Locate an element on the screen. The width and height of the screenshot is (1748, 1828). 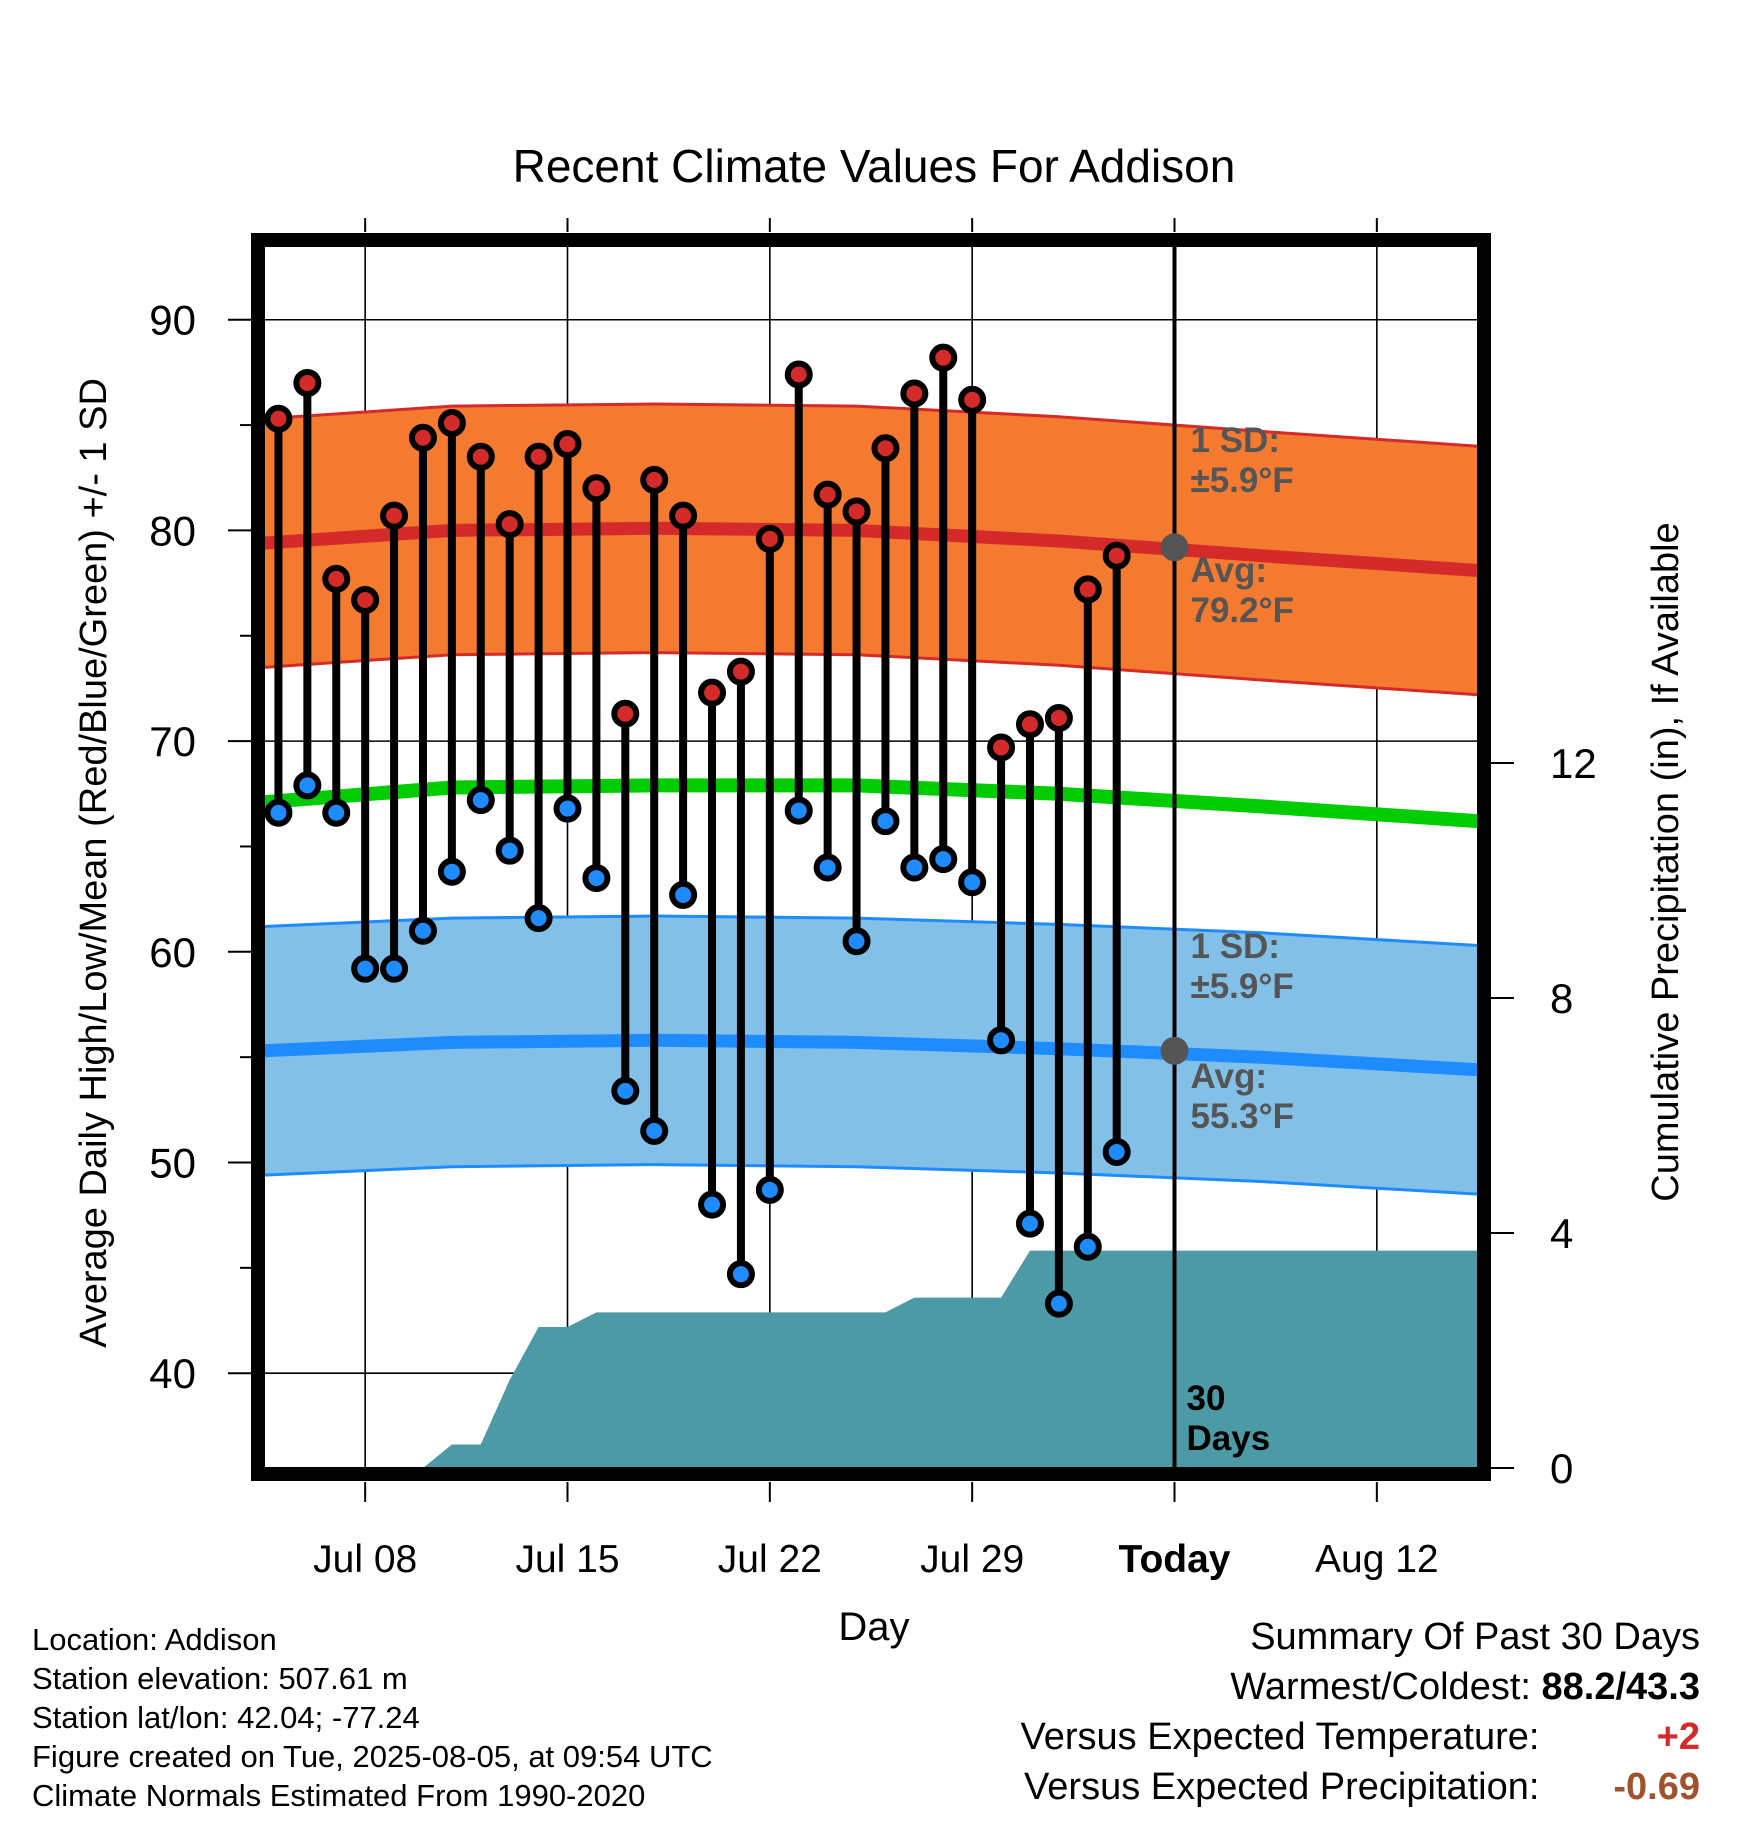
location-text: Location: Addison is located at coordinates (154, 1639).